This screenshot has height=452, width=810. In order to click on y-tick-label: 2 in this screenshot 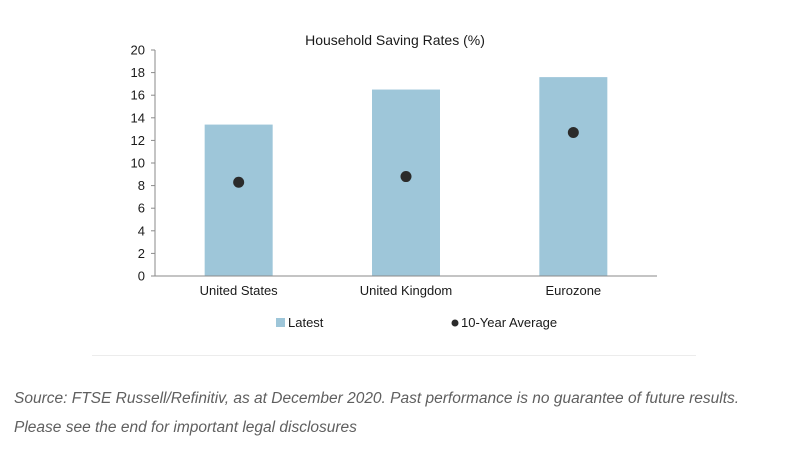, I will do `click(141, 253)`.